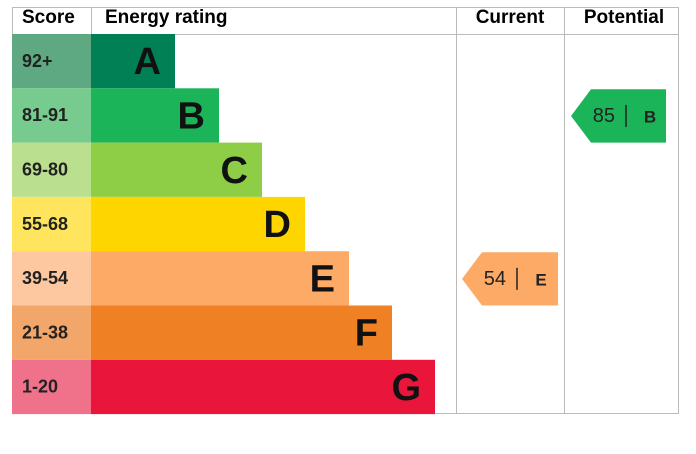  What do you see at coordinates (540, 279) in the screenshot?
I see `current-letter: E` at bounding box center [540, 279].